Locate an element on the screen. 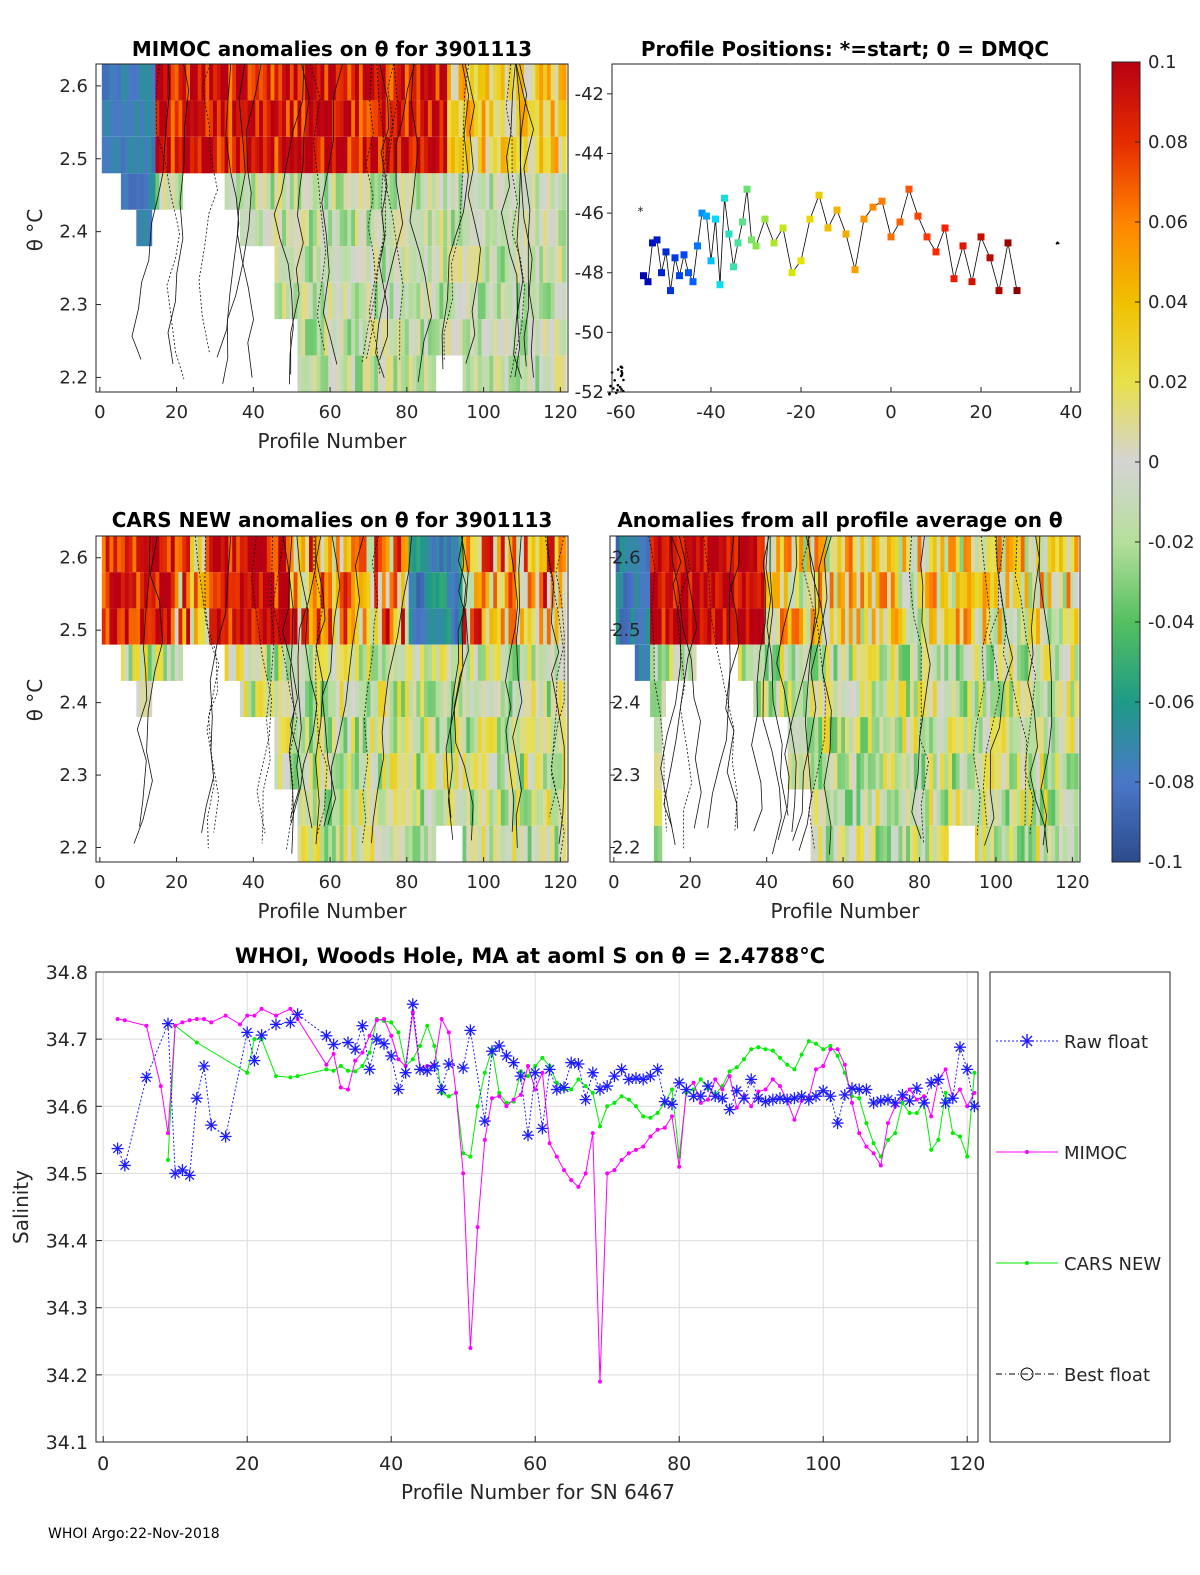  contour-lines is located at coordinates (850, 695).